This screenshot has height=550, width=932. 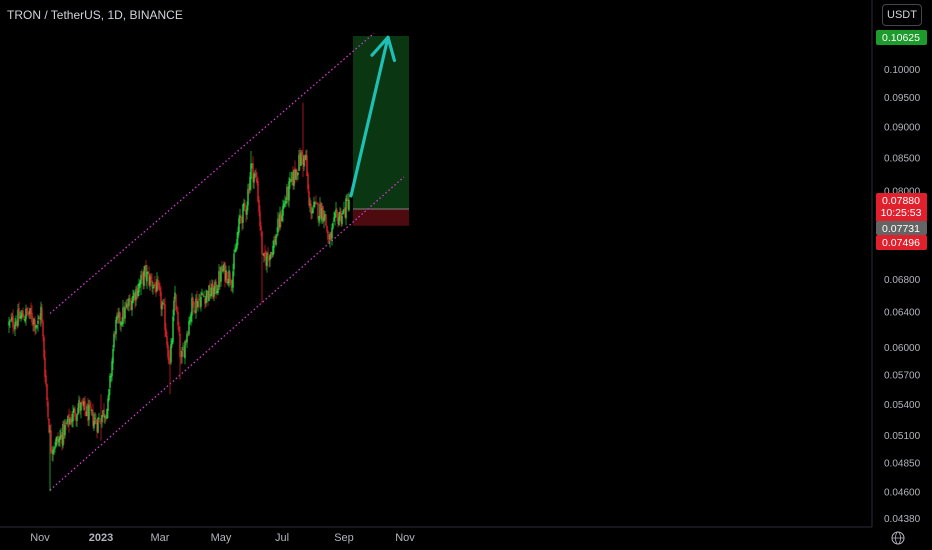 I want to click on price-tick-label: 0.04380, so click(x=902, y=519).